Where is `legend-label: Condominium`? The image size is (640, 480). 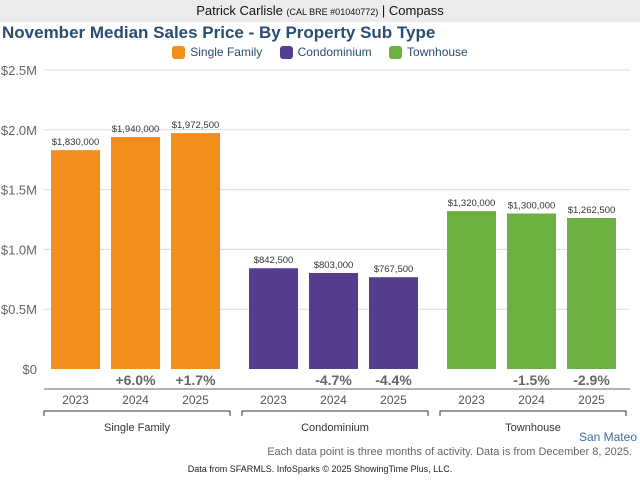 legend-label: Condominium is located at coordinates (334, 52).